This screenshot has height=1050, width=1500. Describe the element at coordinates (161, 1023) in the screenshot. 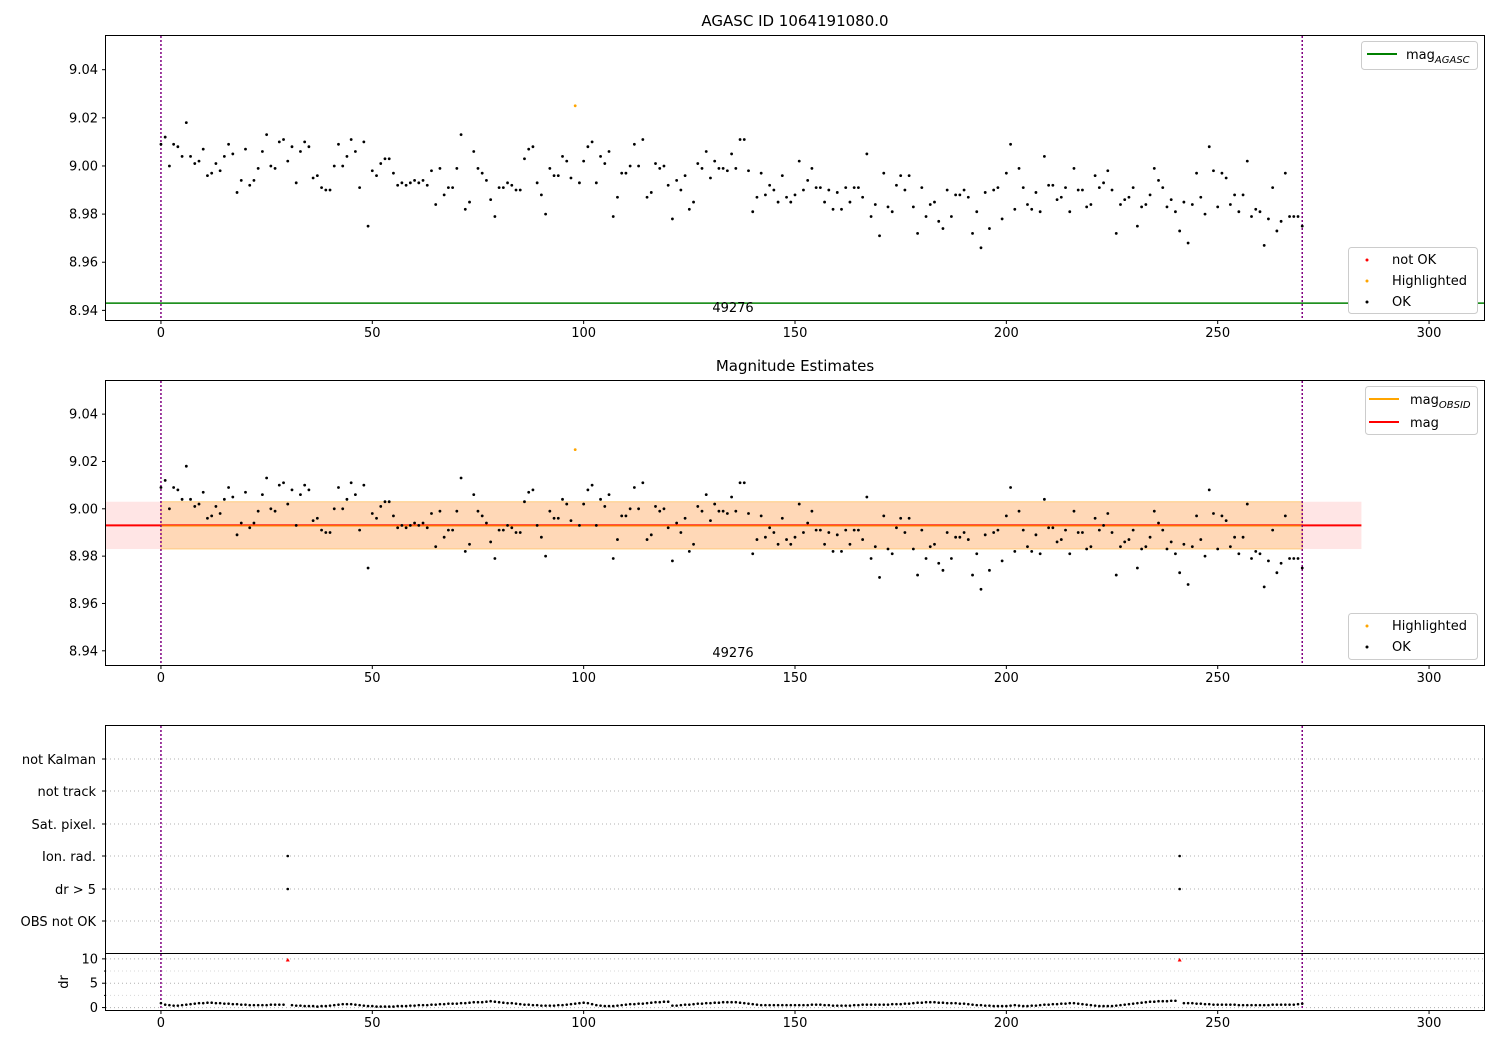

I see `x-tick-label: 0` at that location.